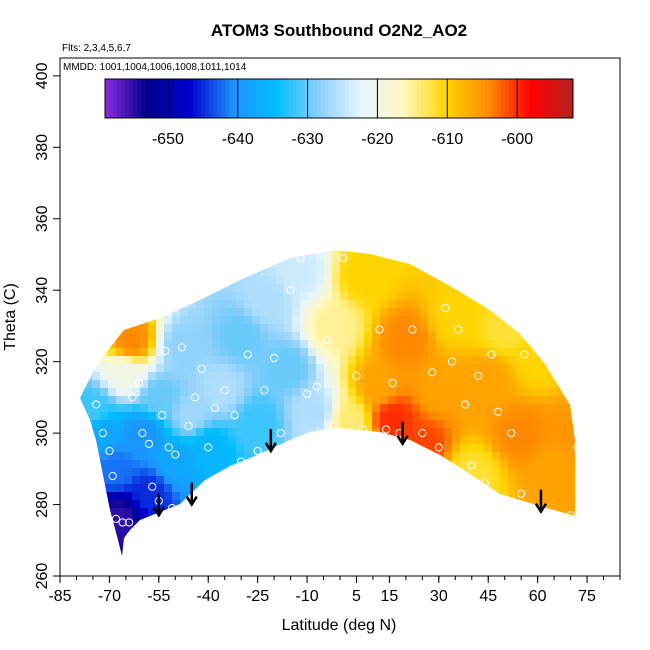 The height and width of the screenshot is (650, 650). What do you see at coordinates (42, 361) in the screenshot?
I see `y-tick-label: 320` at bounding box center [42, 361].